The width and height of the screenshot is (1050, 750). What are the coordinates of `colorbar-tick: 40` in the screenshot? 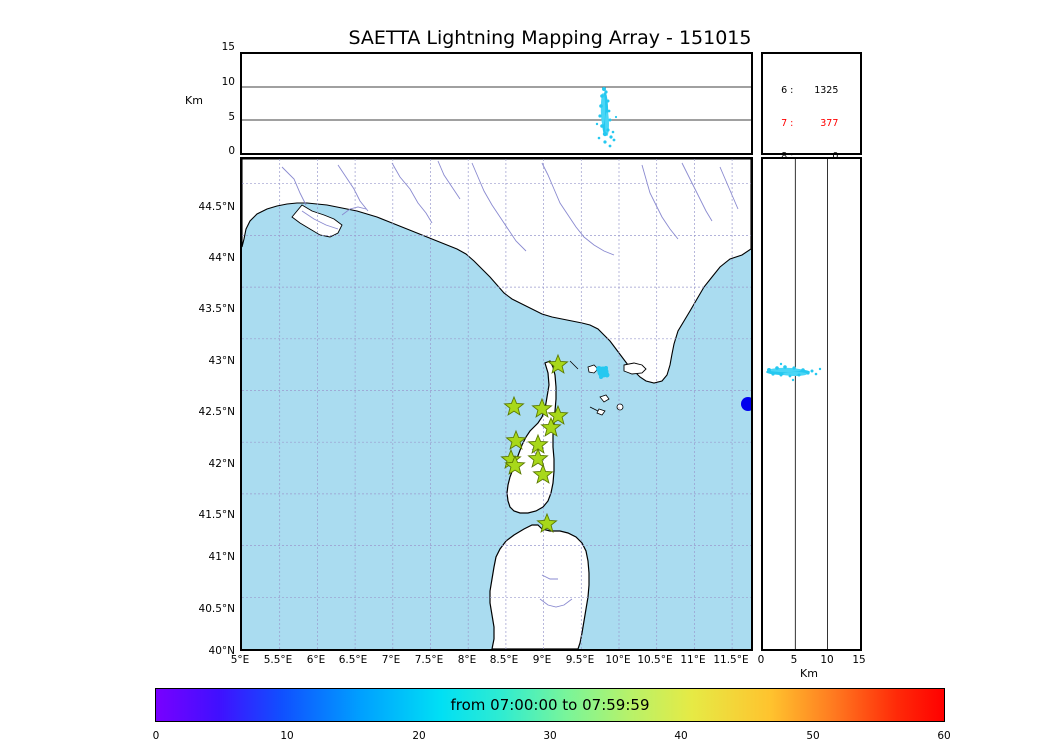 It's located at (681, 736).